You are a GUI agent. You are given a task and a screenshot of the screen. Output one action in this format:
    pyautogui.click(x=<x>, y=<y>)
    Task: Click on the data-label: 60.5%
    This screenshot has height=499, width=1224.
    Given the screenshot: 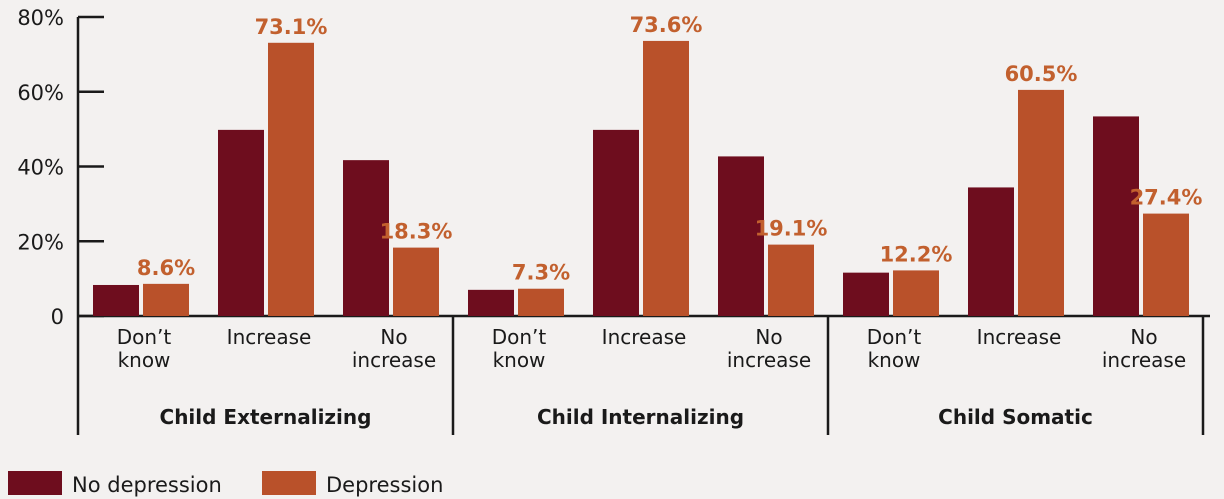 What is the action you would take?
    pyautogui.click(x=1041, y=74)
    